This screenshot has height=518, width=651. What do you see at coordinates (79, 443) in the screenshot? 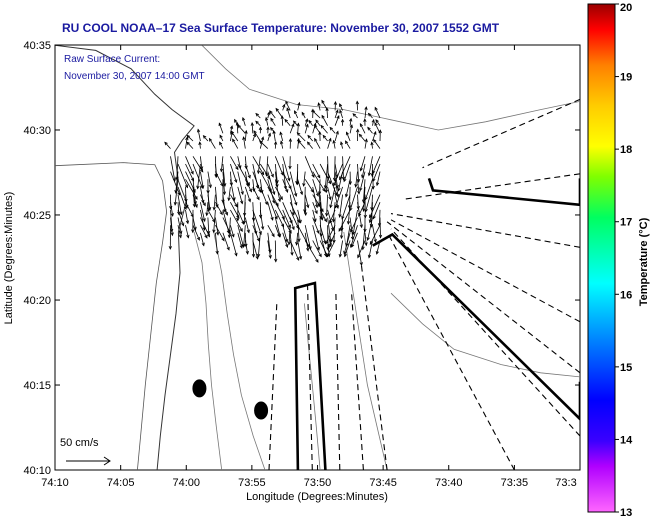
I see `reference-vector-label: 50 cm/s` at bounding box center [79, 443].